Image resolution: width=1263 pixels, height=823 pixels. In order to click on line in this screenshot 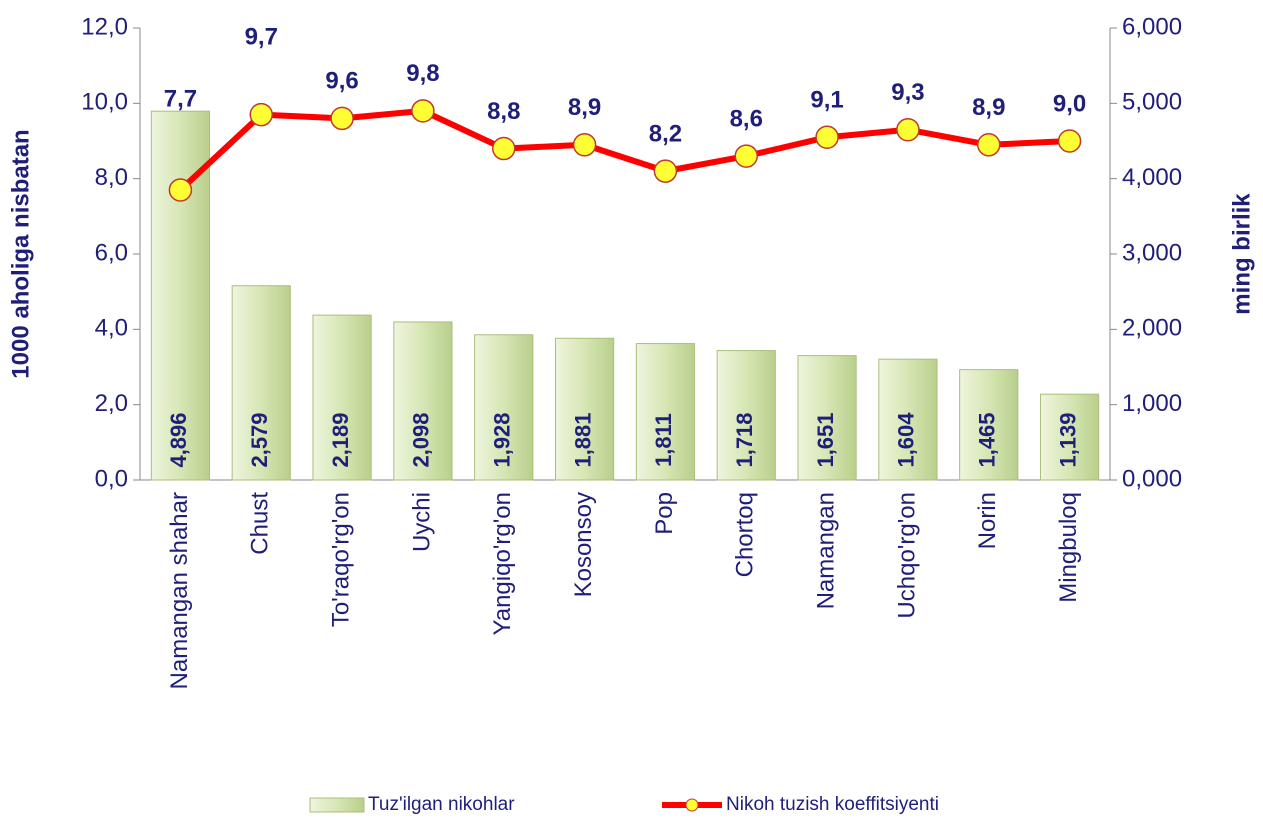, I will do `click(624, 150)`.